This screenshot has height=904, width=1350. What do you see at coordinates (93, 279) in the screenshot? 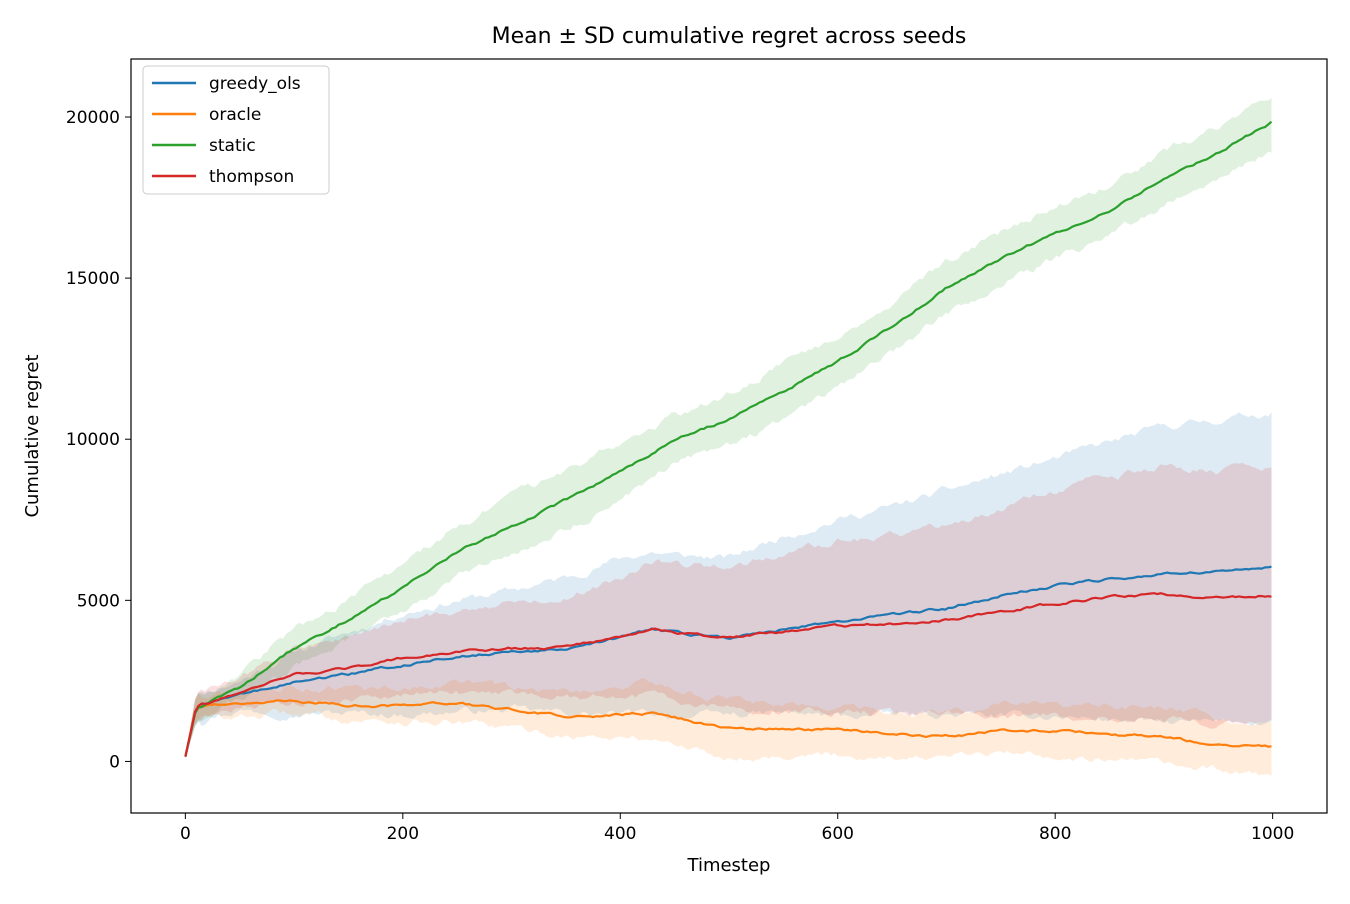
I see `y-tick-label: 15000` at bounding box center [93, 279].